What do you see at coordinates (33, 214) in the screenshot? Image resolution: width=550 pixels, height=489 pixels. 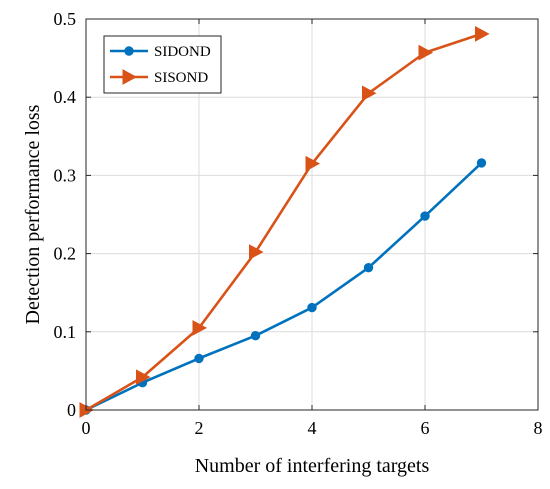 I see `y-axis-label: Detection performance loss` at bounding box center [33, 214].